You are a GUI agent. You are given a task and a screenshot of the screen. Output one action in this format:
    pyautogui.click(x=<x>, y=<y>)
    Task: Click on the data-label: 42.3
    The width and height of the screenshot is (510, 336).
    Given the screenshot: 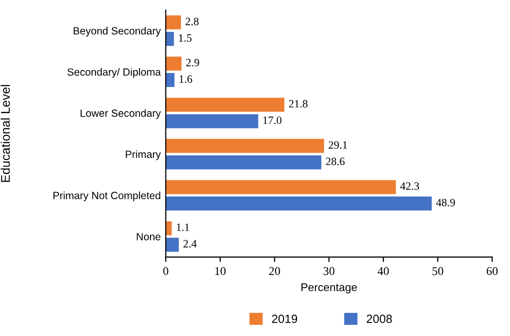 What is the action you would take?
    pyautogui.click(x=410, y=186)
    